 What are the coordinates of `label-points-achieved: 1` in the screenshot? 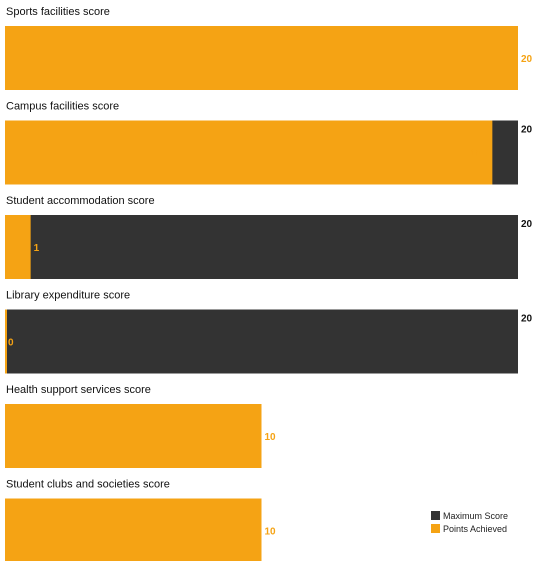 It's located at (37, 248).